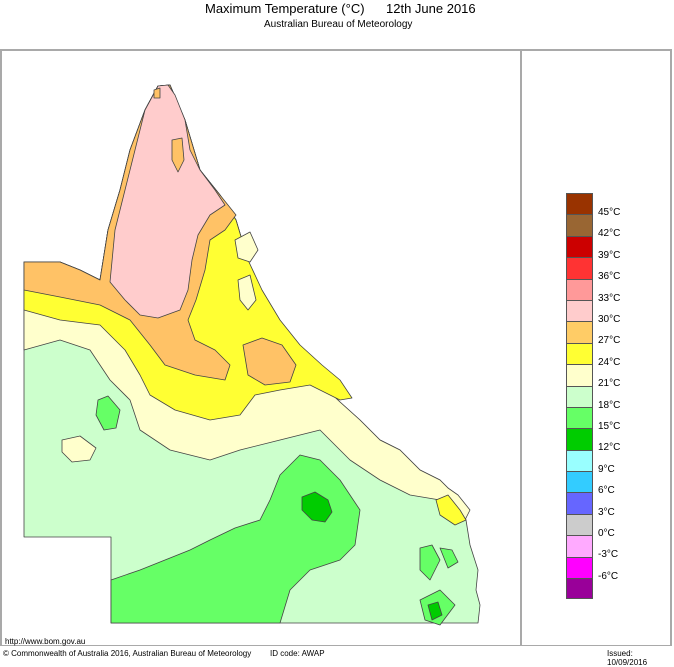 This screenshot has width=674, height=667. Describe the element at coordinates (606, 491) in the screenshot. I see `legend-label: 6°C` at that location.